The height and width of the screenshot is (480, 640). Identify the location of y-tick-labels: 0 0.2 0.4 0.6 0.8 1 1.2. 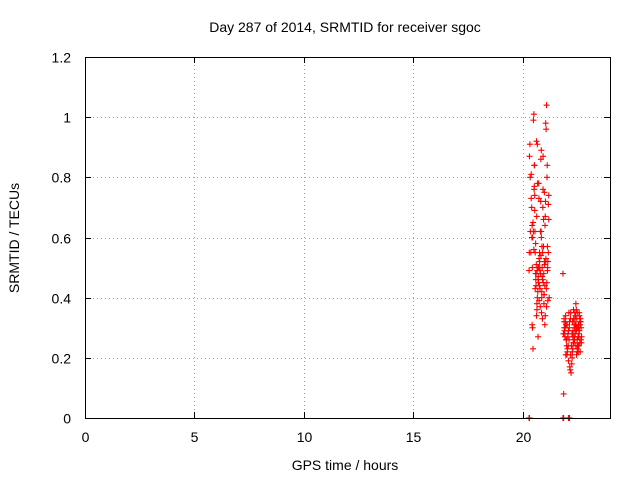
(62, 238).